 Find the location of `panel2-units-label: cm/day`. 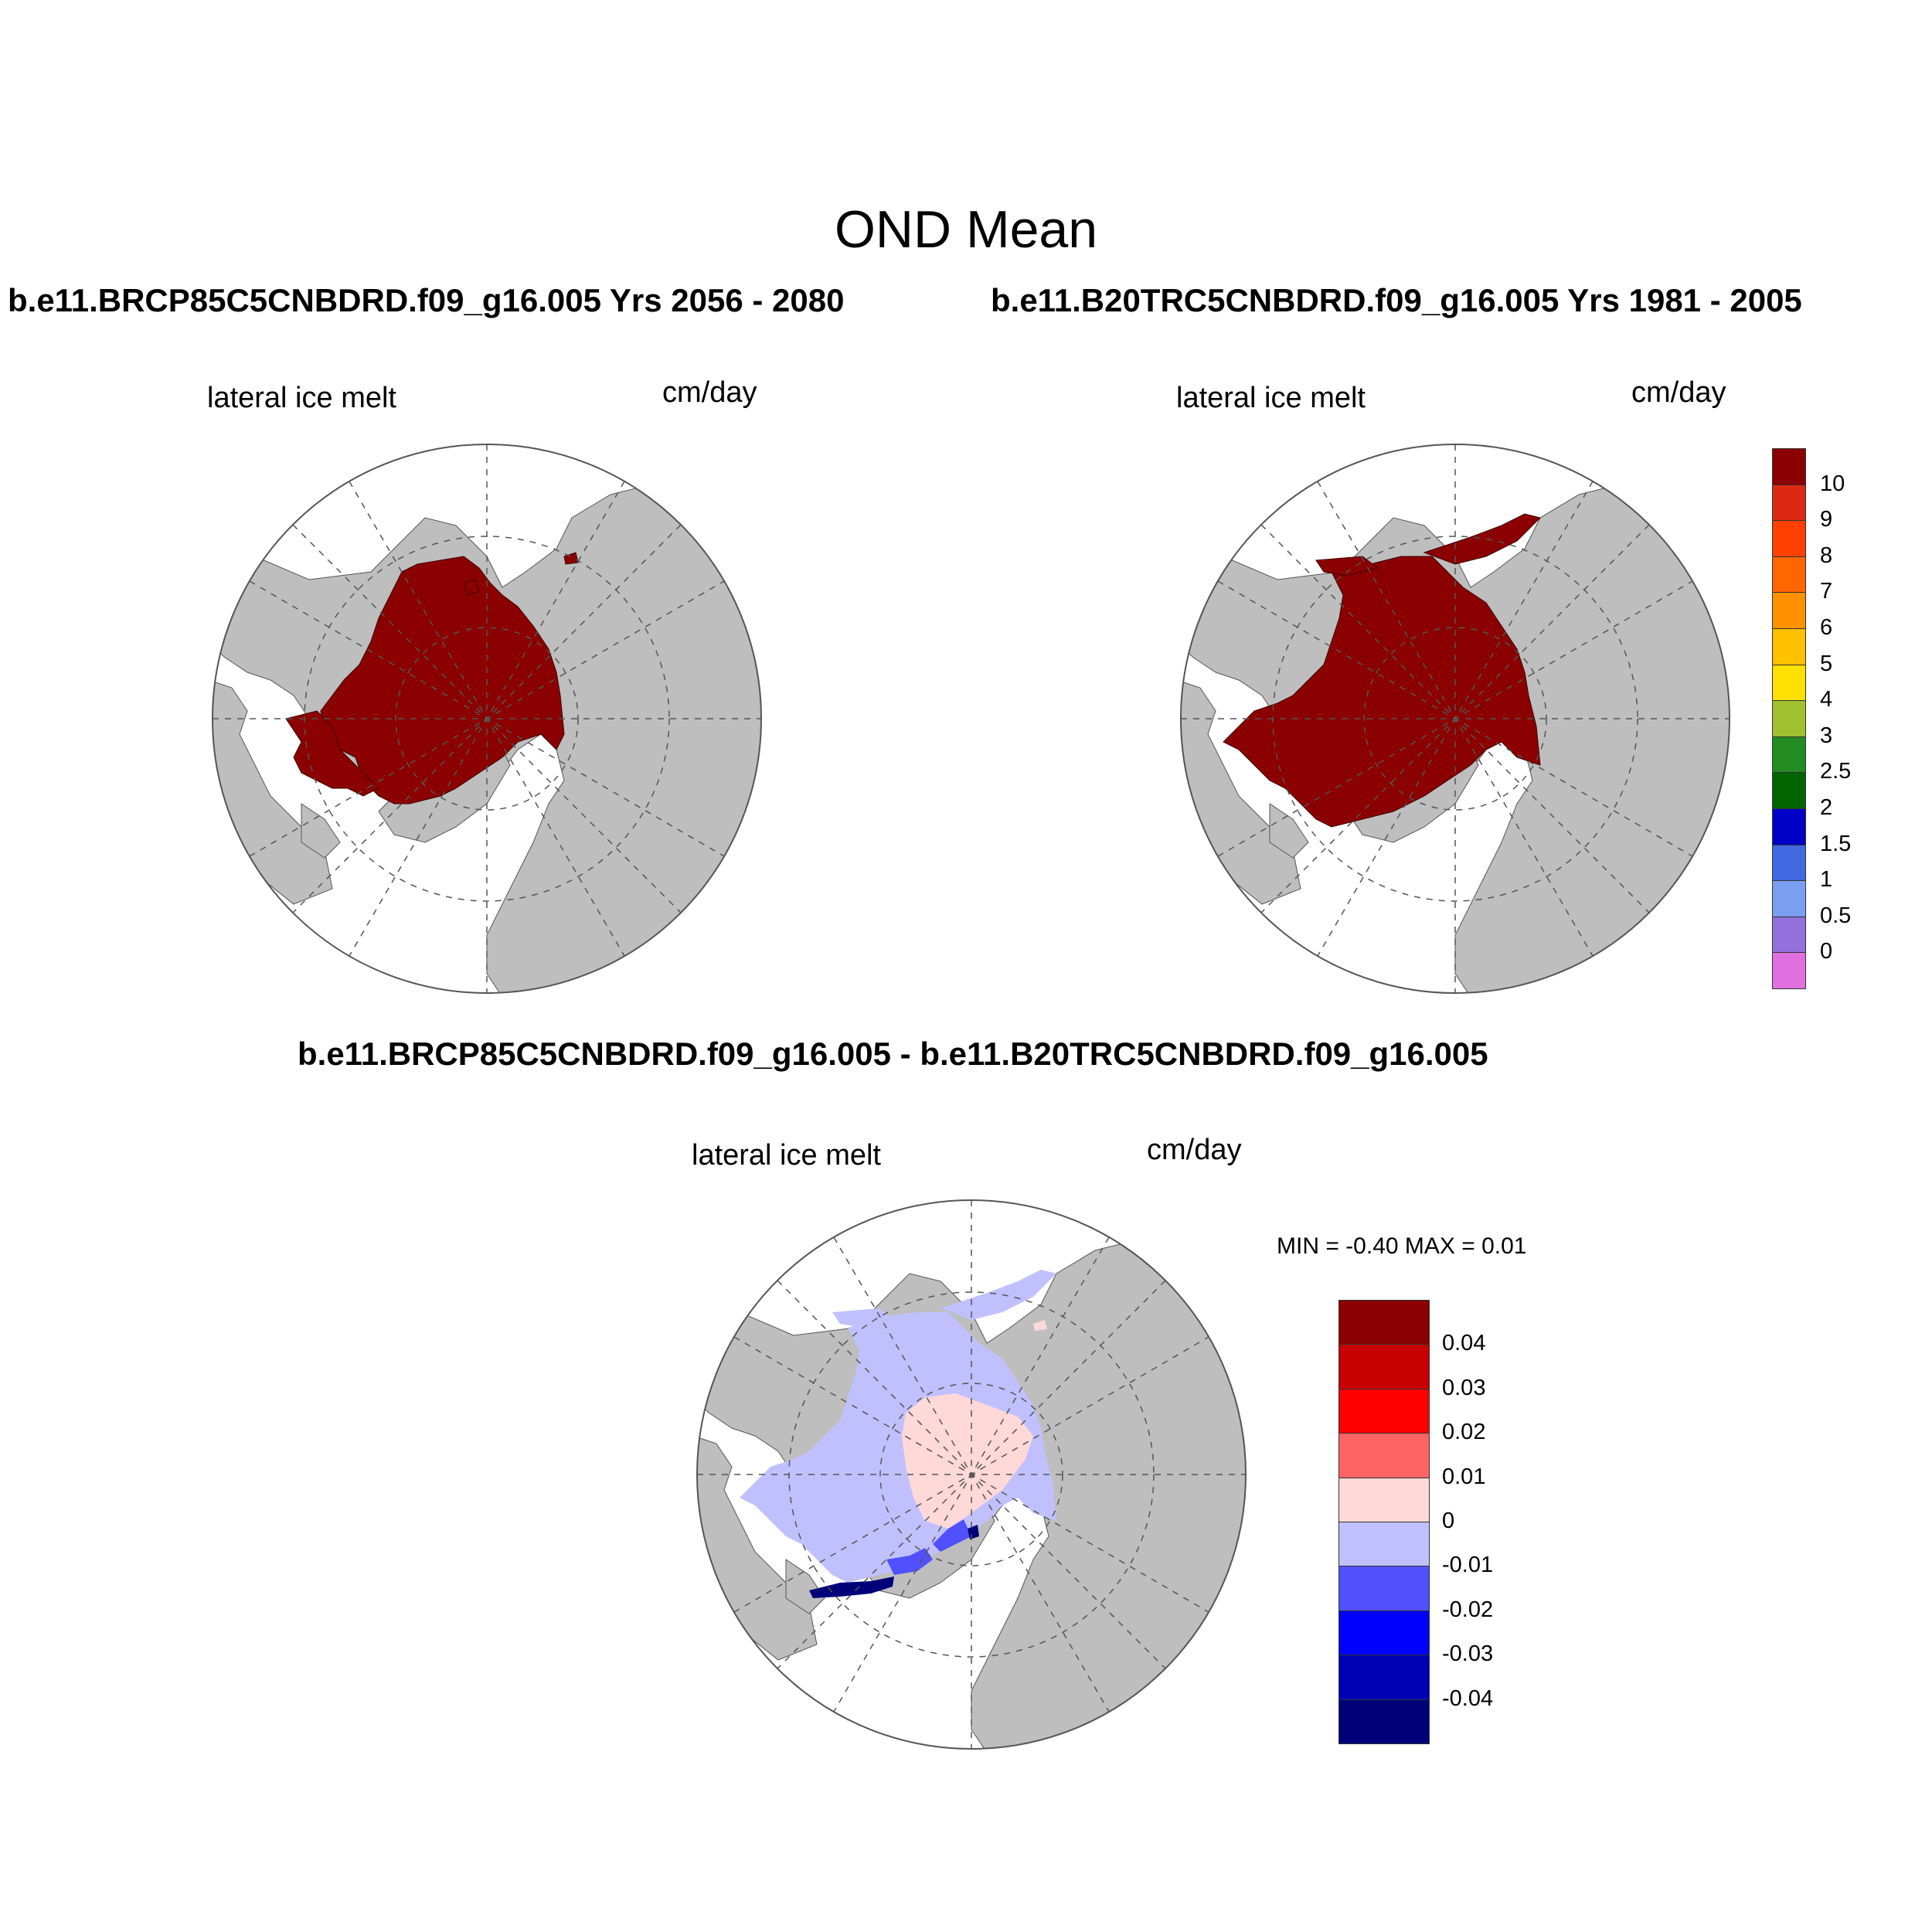

panel2-units-label: cm/day is located at coordinates (1679, 392).